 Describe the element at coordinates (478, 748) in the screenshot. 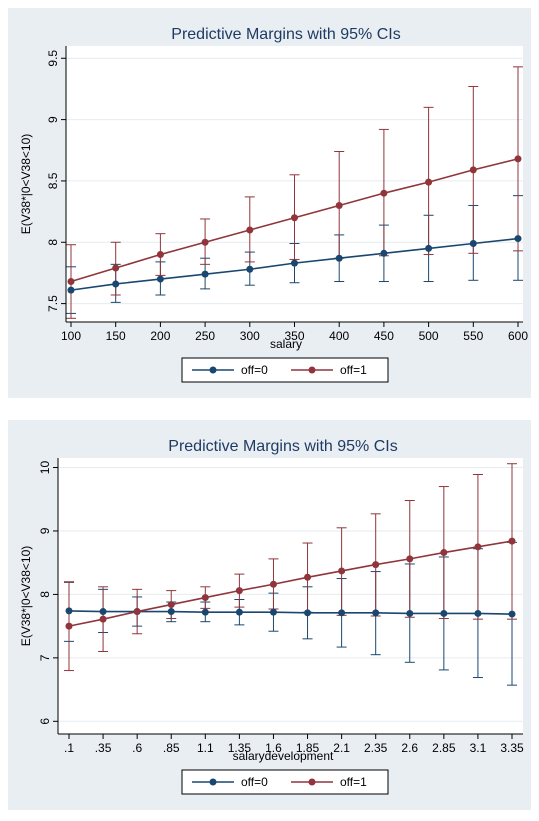

I see `x-tick-label: 3.1` at that location.